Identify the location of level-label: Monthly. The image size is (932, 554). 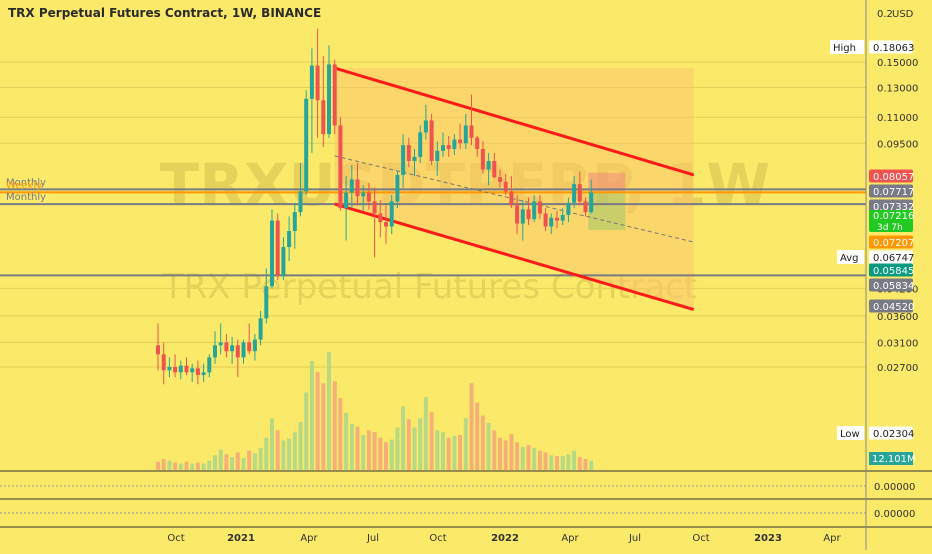
(26, 197).